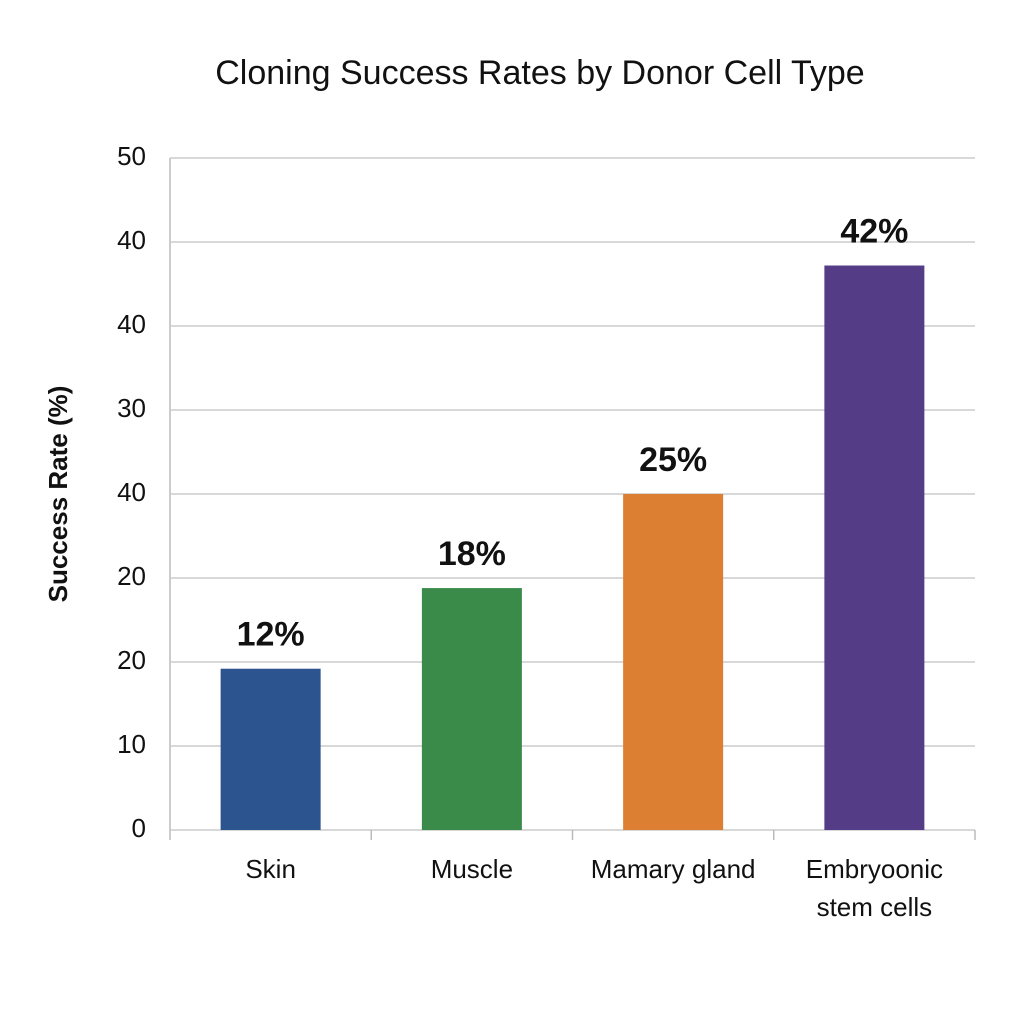 This screenshot has height=1024, width=1024. What do you see at coordinates (271, 635) in the screenshot?
I see `value-label: 12%` at bounding box center [271, 635].